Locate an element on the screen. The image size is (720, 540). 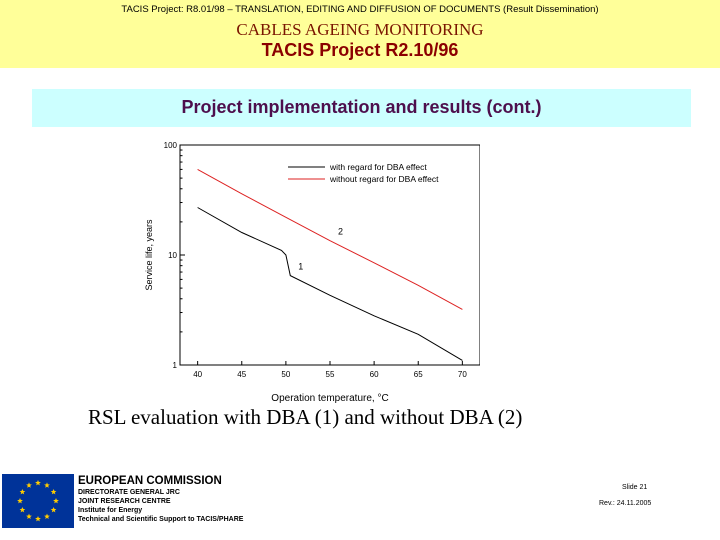
project-subtitle: TACIS Project R2.10/96 is located at coordinates (360, 50).